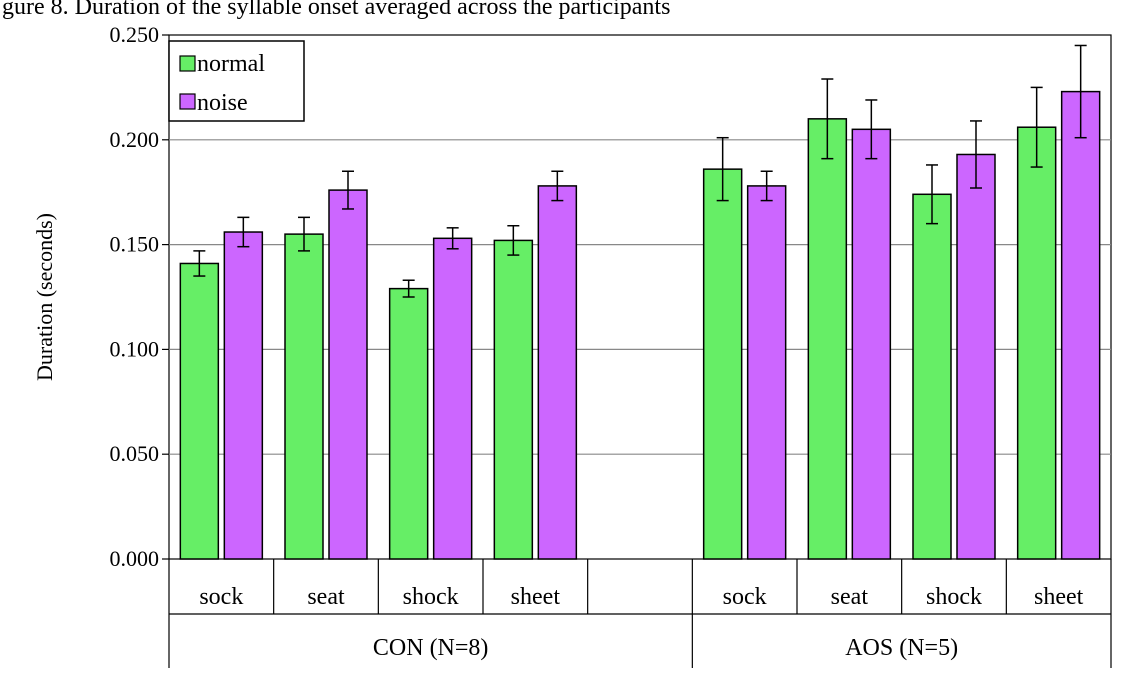  What do you see at coordinates (44, 297) in the screenshot?
I see `y-axis-title: Duration (seconds)` at bounding box center [44, 297].